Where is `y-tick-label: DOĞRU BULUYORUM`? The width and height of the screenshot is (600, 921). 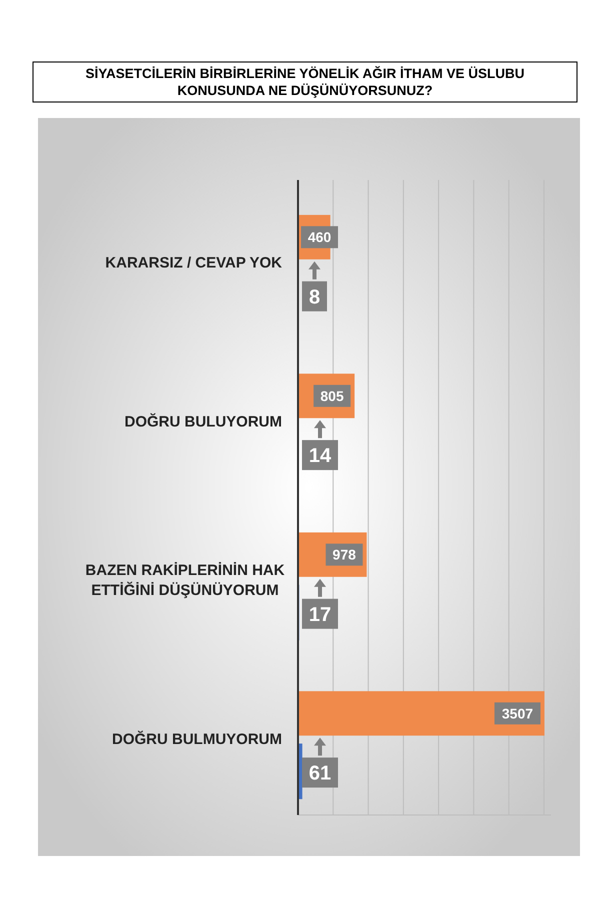 y-tick-label: DOĞRU BULUYORUM is located at coordinates (203, 421).